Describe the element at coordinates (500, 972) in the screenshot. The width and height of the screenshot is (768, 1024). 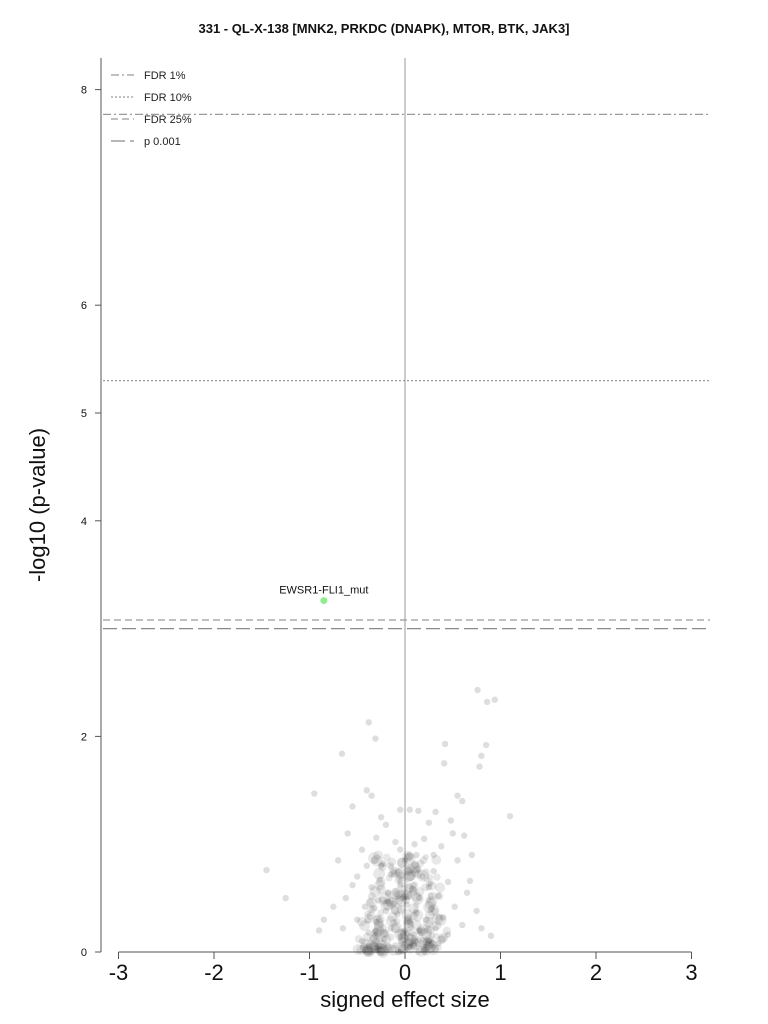
I see `x-tick-label: 1` at that location.